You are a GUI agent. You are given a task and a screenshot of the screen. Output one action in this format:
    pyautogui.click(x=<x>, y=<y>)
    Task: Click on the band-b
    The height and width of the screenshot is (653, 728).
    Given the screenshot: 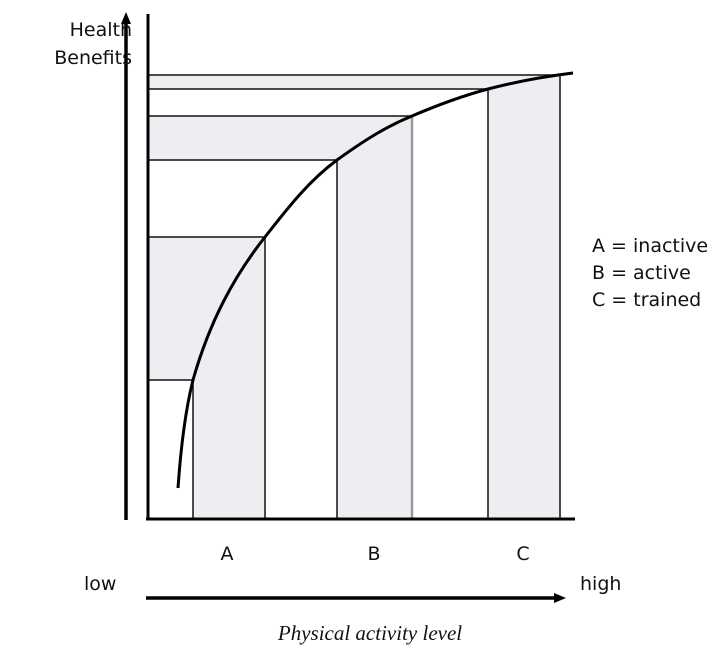 What is the action you would take?
    pyautogui.click(x=280, y=138)
    